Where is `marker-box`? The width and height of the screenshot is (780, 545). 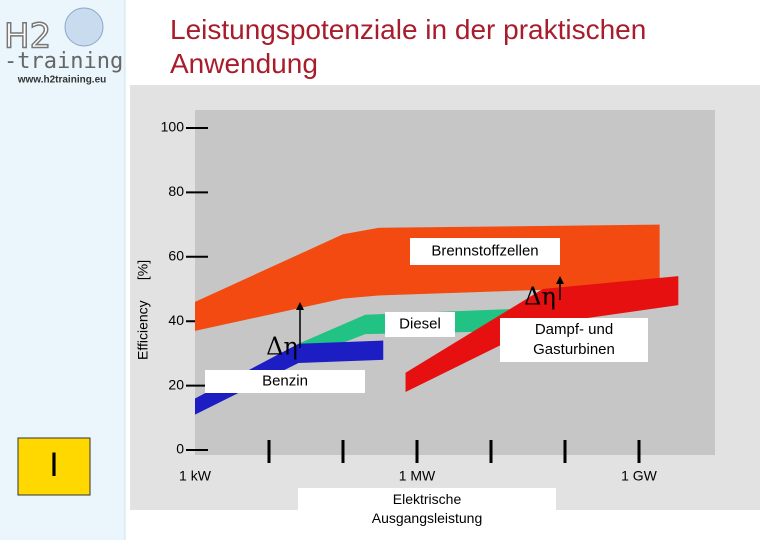 marker-box is located at coordinates (54, 466).